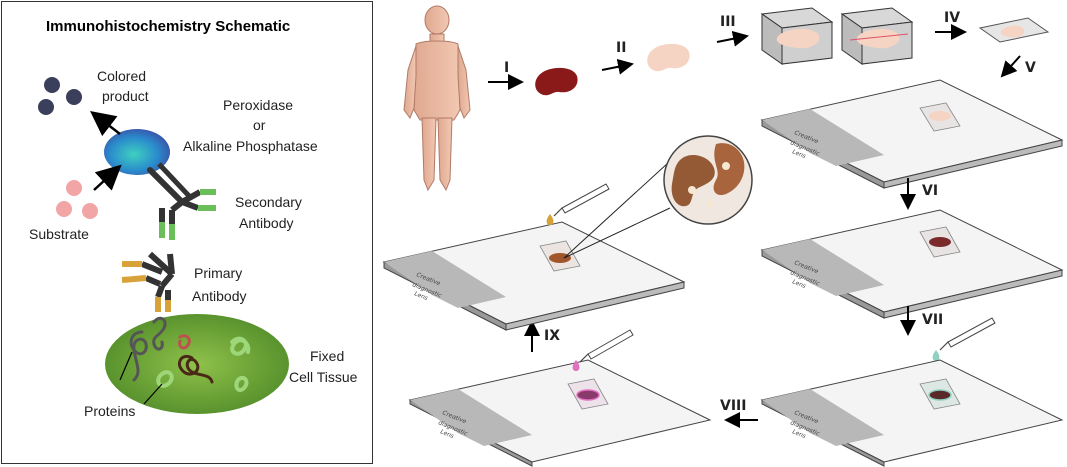 The width and height of the screenshot is (1067, 467). What do you see at coordinates (327, 356) in the screenshot?
I see `label-fixed: Fixed` at bounding box center [327, 356].